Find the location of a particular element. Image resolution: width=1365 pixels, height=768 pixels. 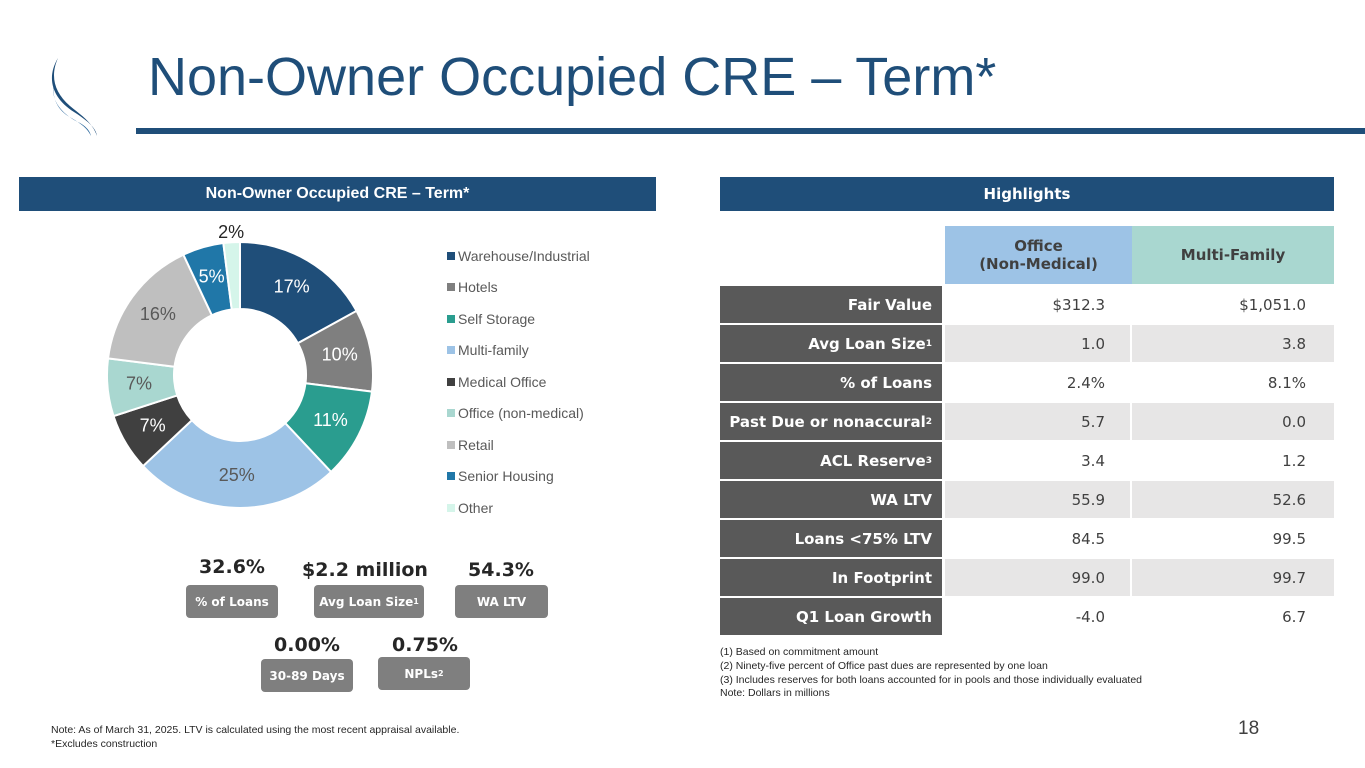

slice-multi-family is located at coordinates (237, 463).